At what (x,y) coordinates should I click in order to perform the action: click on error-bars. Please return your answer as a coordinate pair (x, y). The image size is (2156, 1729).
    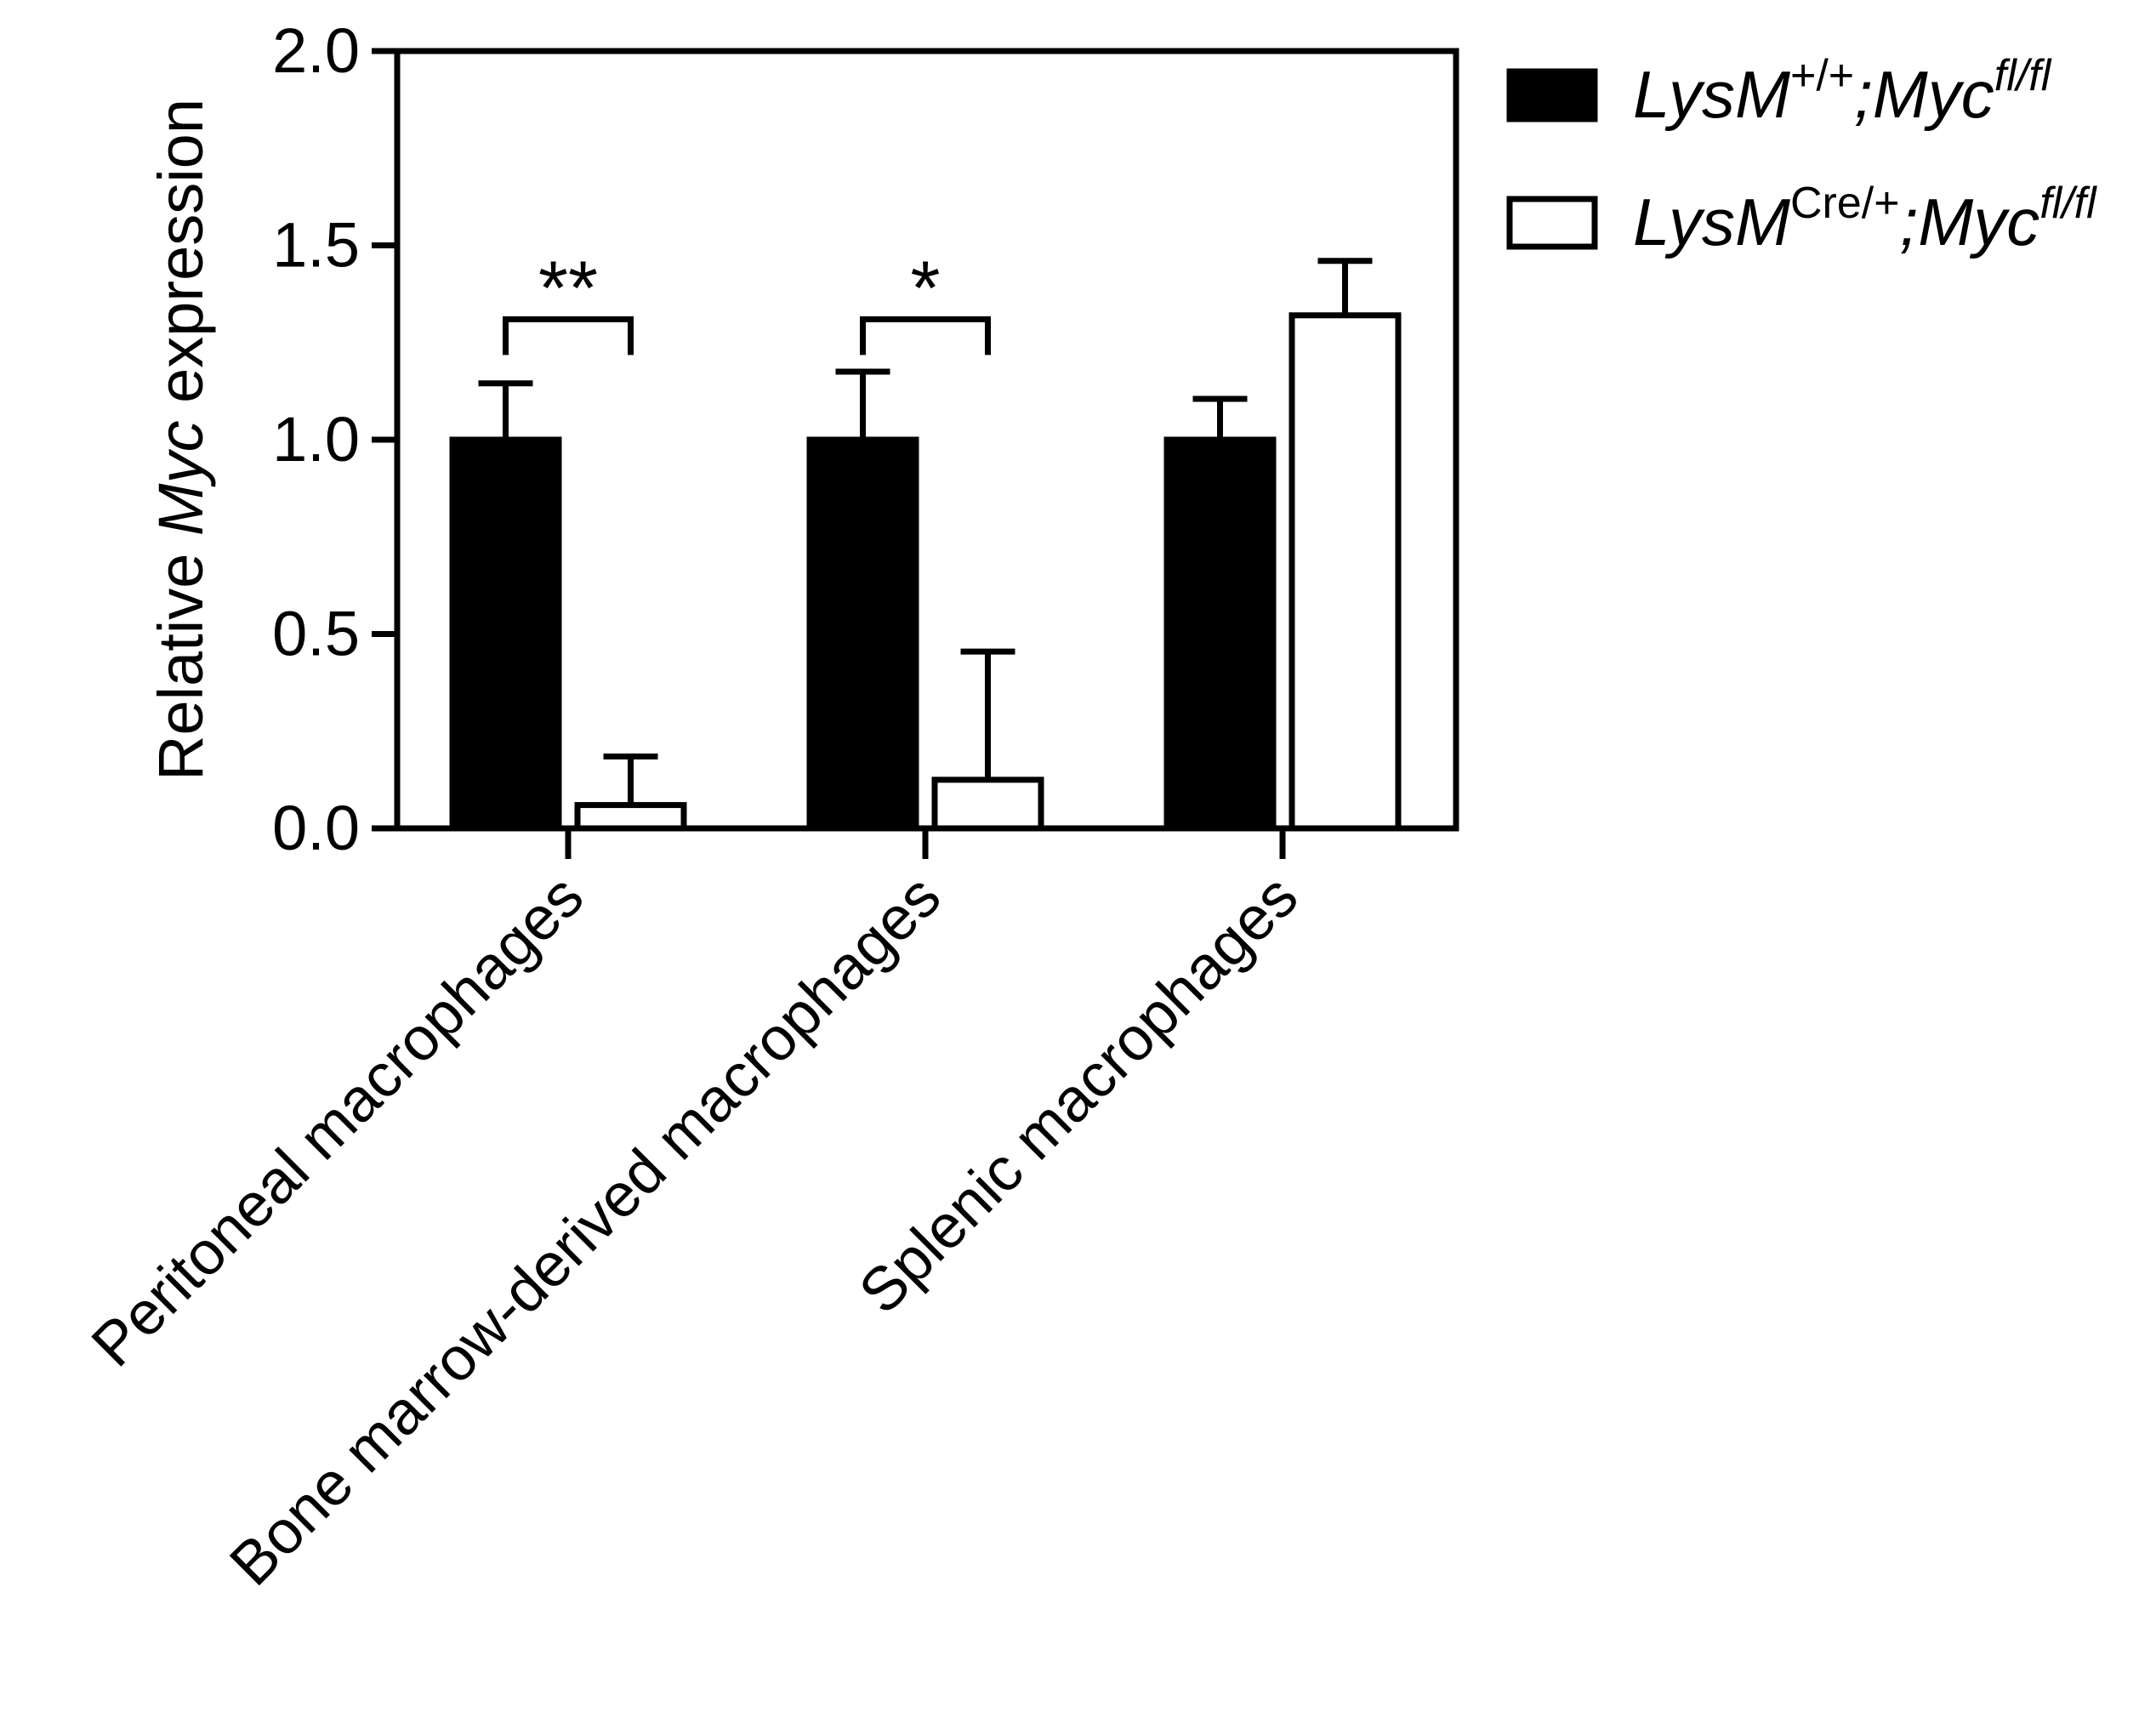
    Looking at the image, I should click on (925, 531).